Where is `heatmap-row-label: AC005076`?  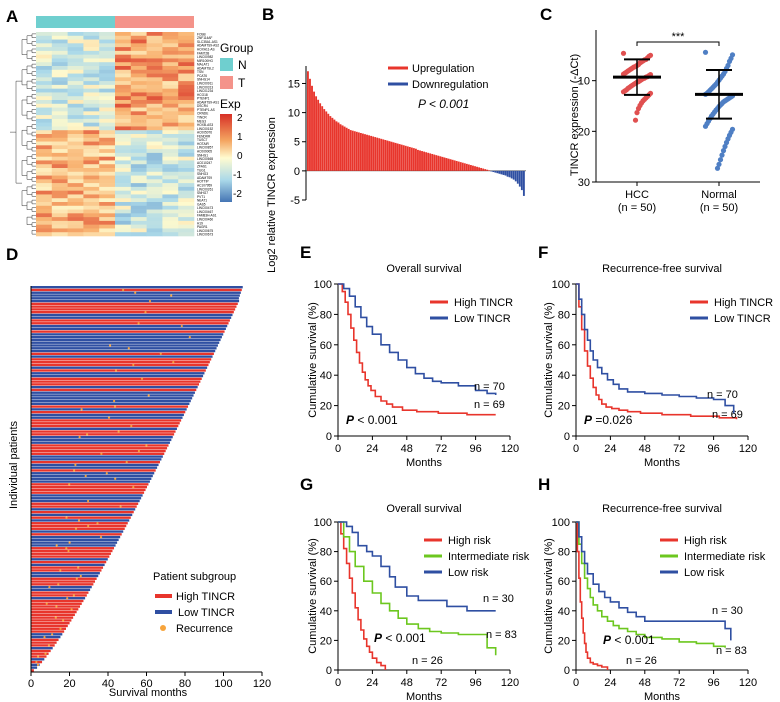
heatmap-row-label: AC005076 is located at coordinates (204, 133).